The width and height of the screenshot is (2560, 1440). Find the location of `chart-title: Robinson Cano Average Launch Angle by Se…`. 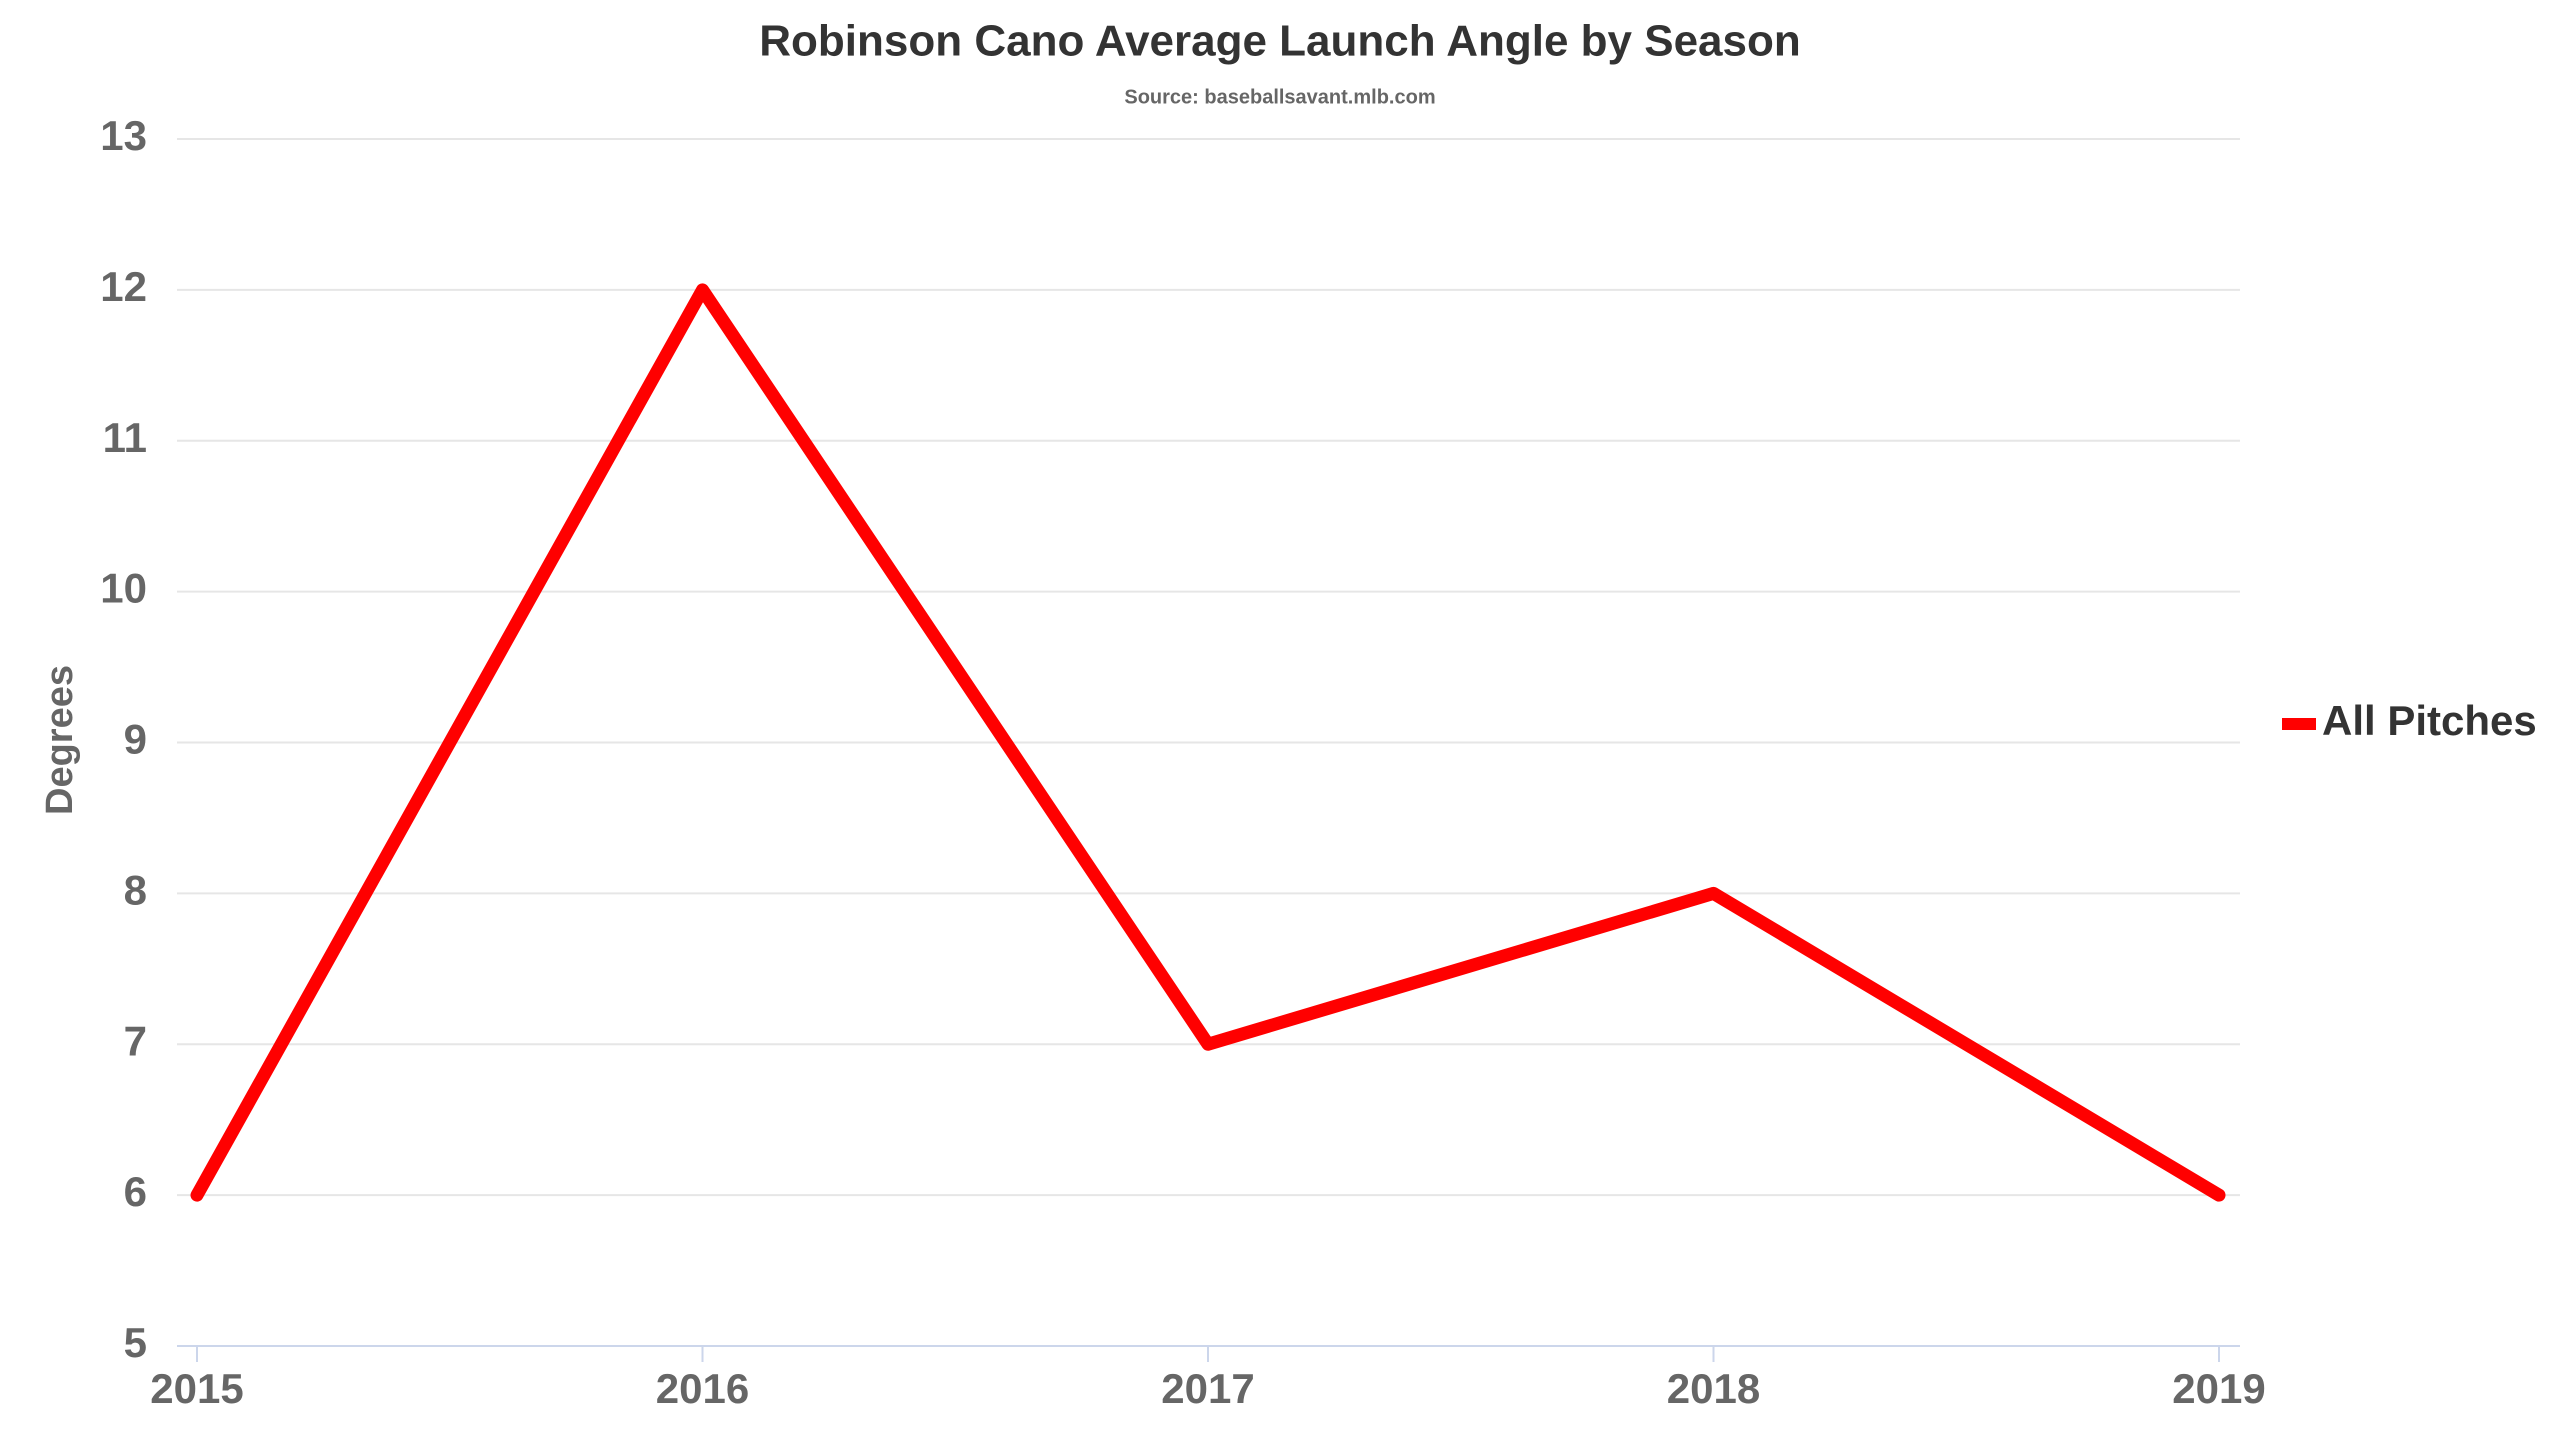

chart-title: Robinson Cano Average Launch Angle by Se… is located at coordinates (1280, 41).